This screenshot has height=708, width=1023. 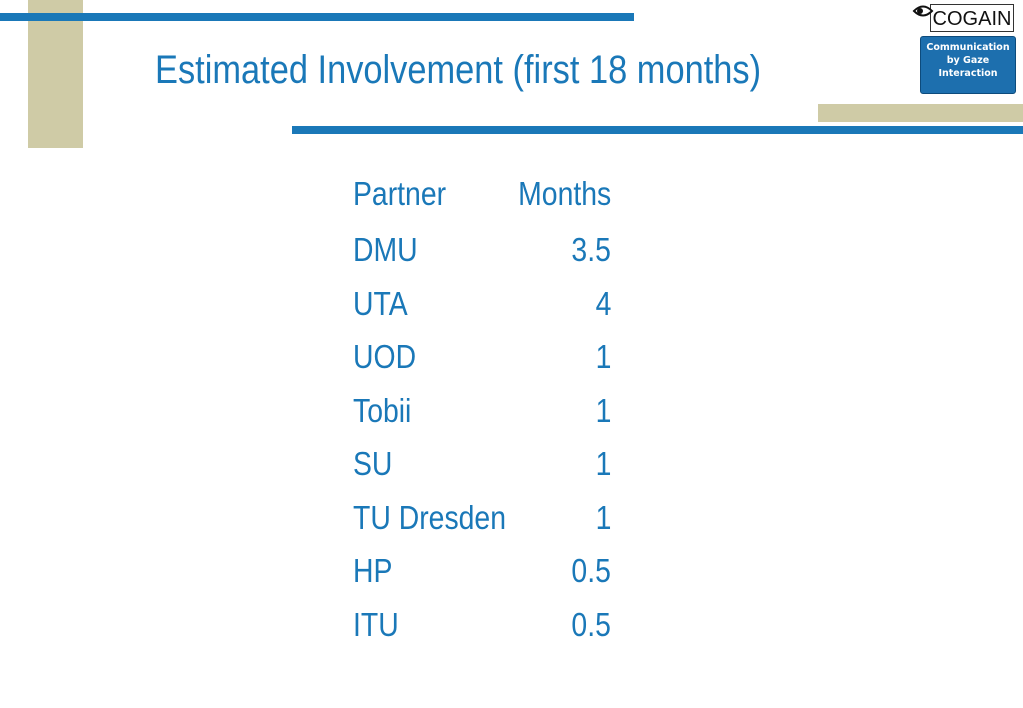 I want to click on partner-cell: HP, so click(x=373, y=570).